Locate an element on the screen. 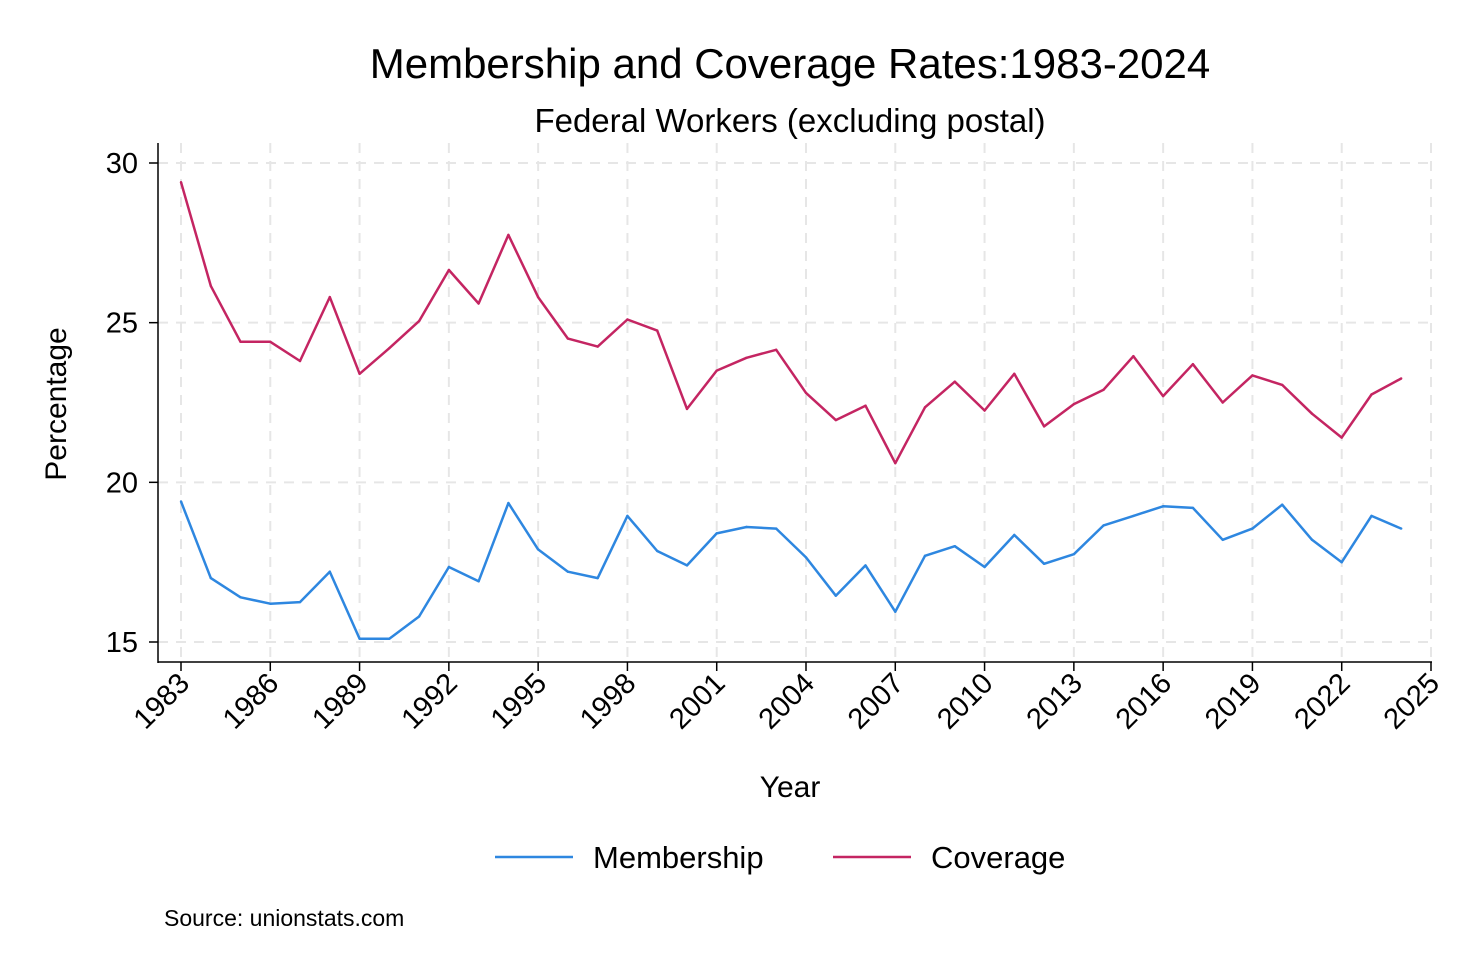  x-tick-label: 1989 is located at coordinates (340, 701).